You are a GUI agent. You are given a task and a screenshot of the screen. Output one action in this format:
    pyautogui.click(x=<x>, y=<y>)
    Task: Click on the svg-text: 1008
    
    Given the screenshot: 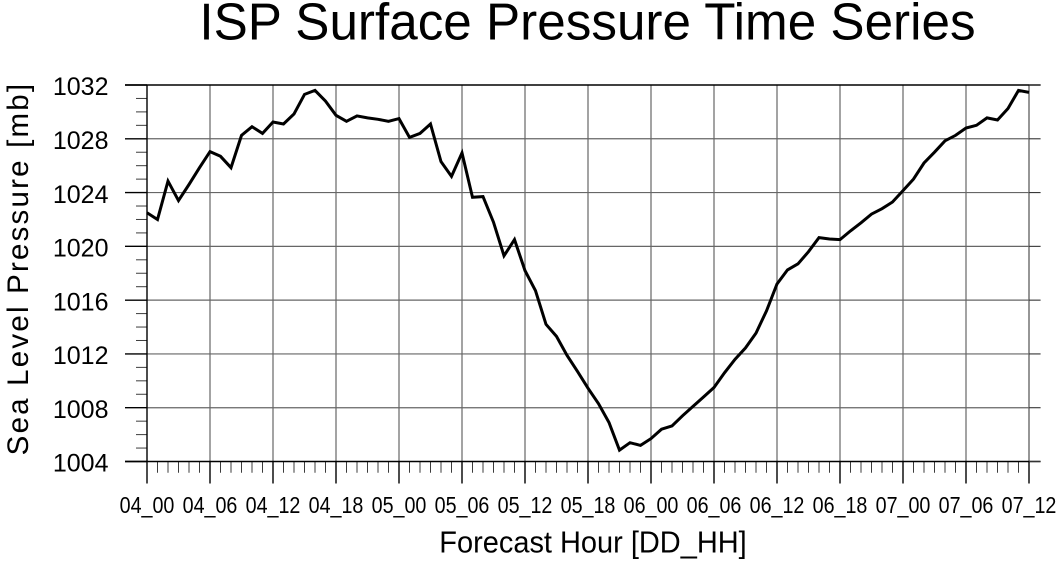 What is the action you would take?
    pyautogui.click(x=81, y=410)
    